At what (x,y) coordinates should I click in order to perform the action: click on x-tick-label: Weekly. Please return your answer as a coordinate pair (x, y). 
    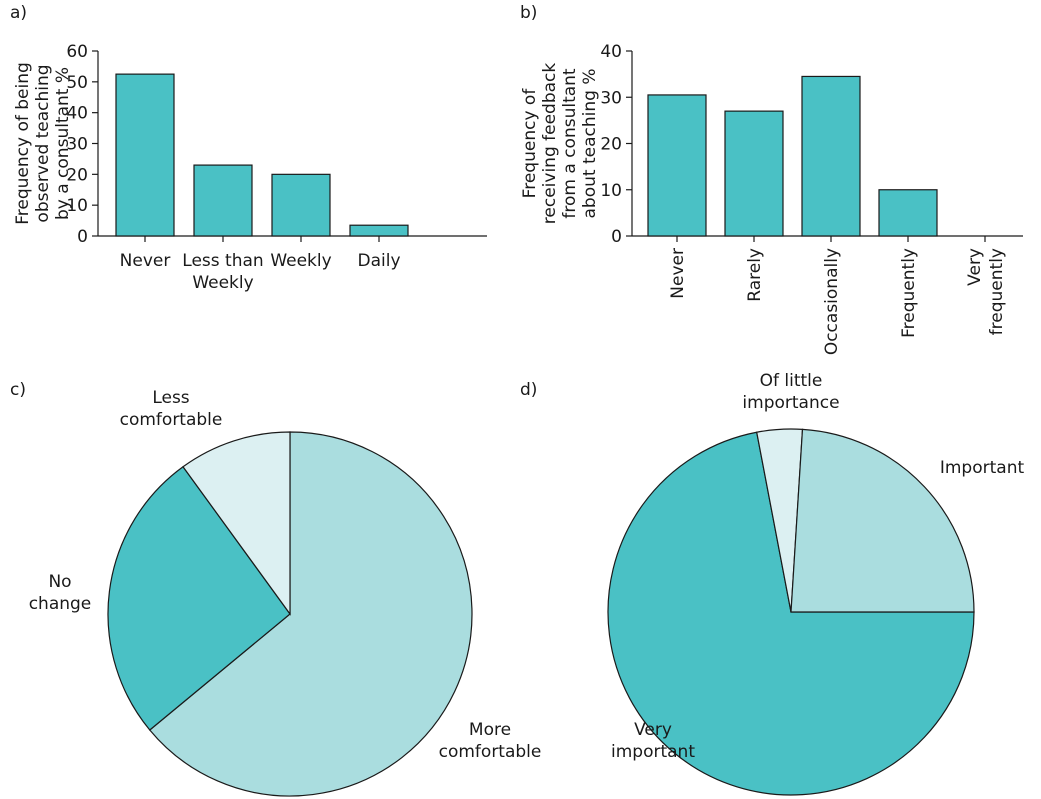
    Looking at the image, I should click on (300, 261).